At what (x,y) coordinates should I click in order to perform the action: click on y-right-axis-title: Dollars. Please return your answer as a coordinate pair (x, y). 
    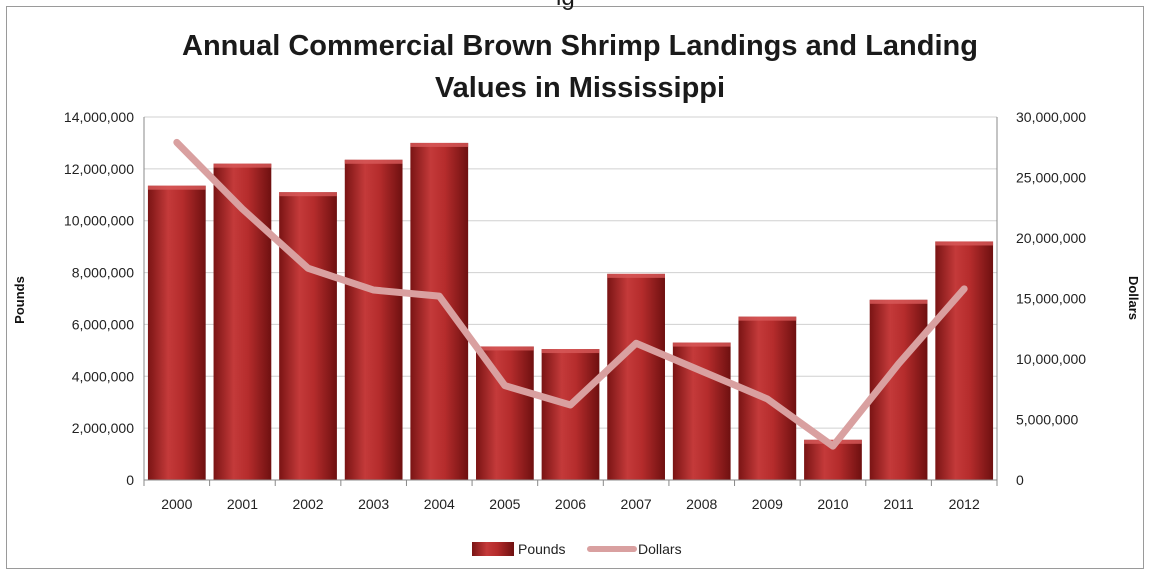
    Looking at the image, I should click on (1133, 298).